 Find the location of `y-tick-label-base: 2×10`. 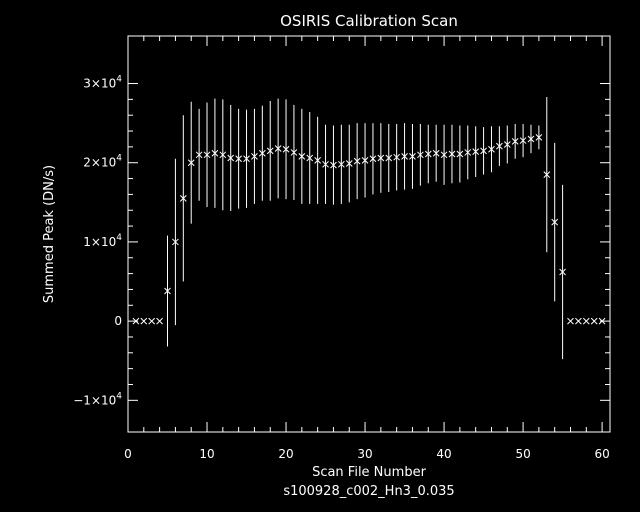

y-tick-label-base: 2×10 is located at coordinates (99, 163).